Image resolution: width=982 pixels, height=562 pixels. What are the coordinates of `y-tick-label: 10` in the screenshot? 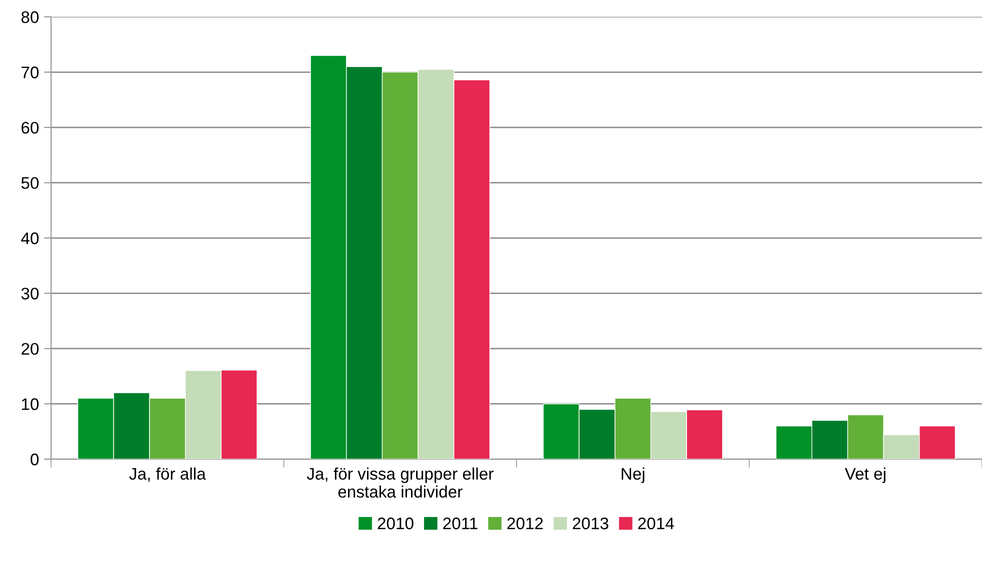 It's located at (30, 404).